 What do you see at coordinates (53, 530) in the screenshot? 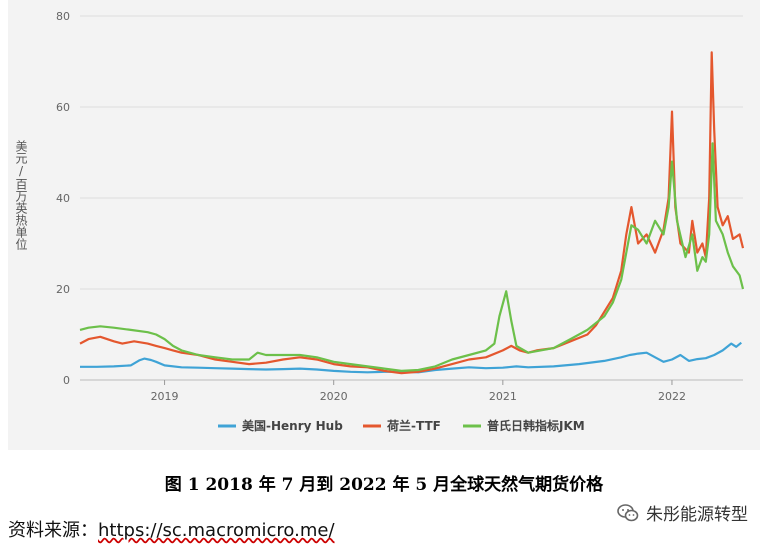
I see `source-label: 资料来源：` at bounding box center [53, 530].